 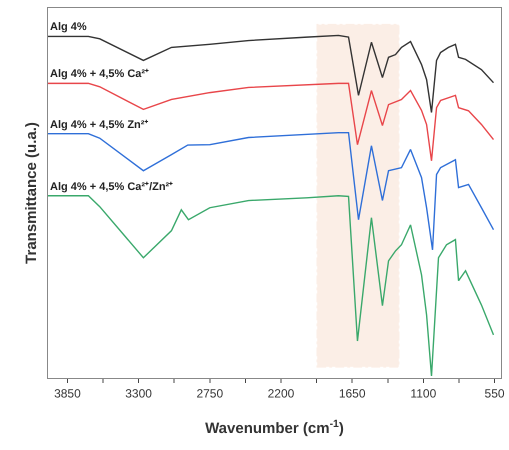 I want to click on series-label: Alg 4% + 4,5% Zn²⁺, so click(x=99, y=125).